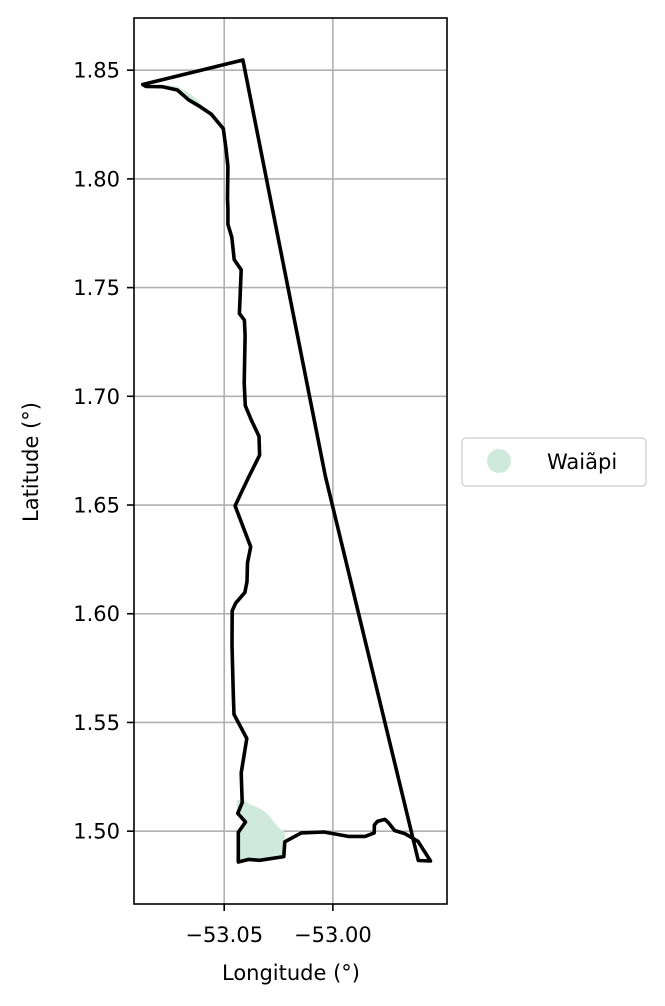 The height and width of the screenshot is (1006, 665). Describe the element at coordinates (224, 935) in the screenshot. I see `x-tick-label-0: −53.05` at that location.